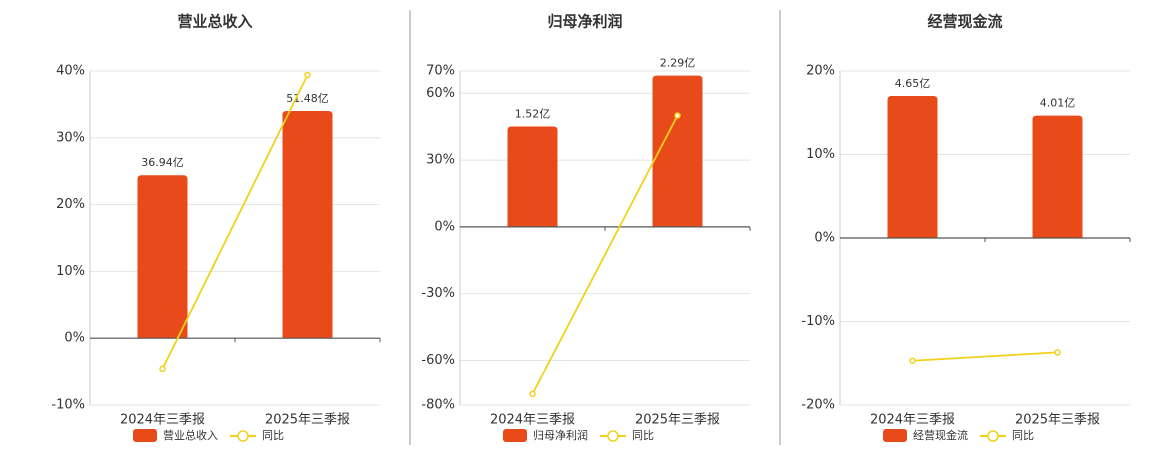  I want to click on value-label: 36.94亿, so click(162, 162).